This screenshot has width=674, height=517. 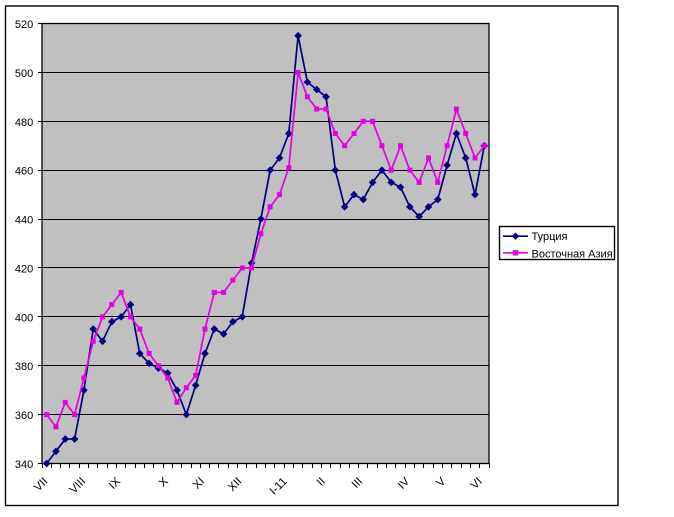 What do you see at coordinates (24, 74) in the screenshot?
I see `svg-text: 500` at bounding box center [24, 74].